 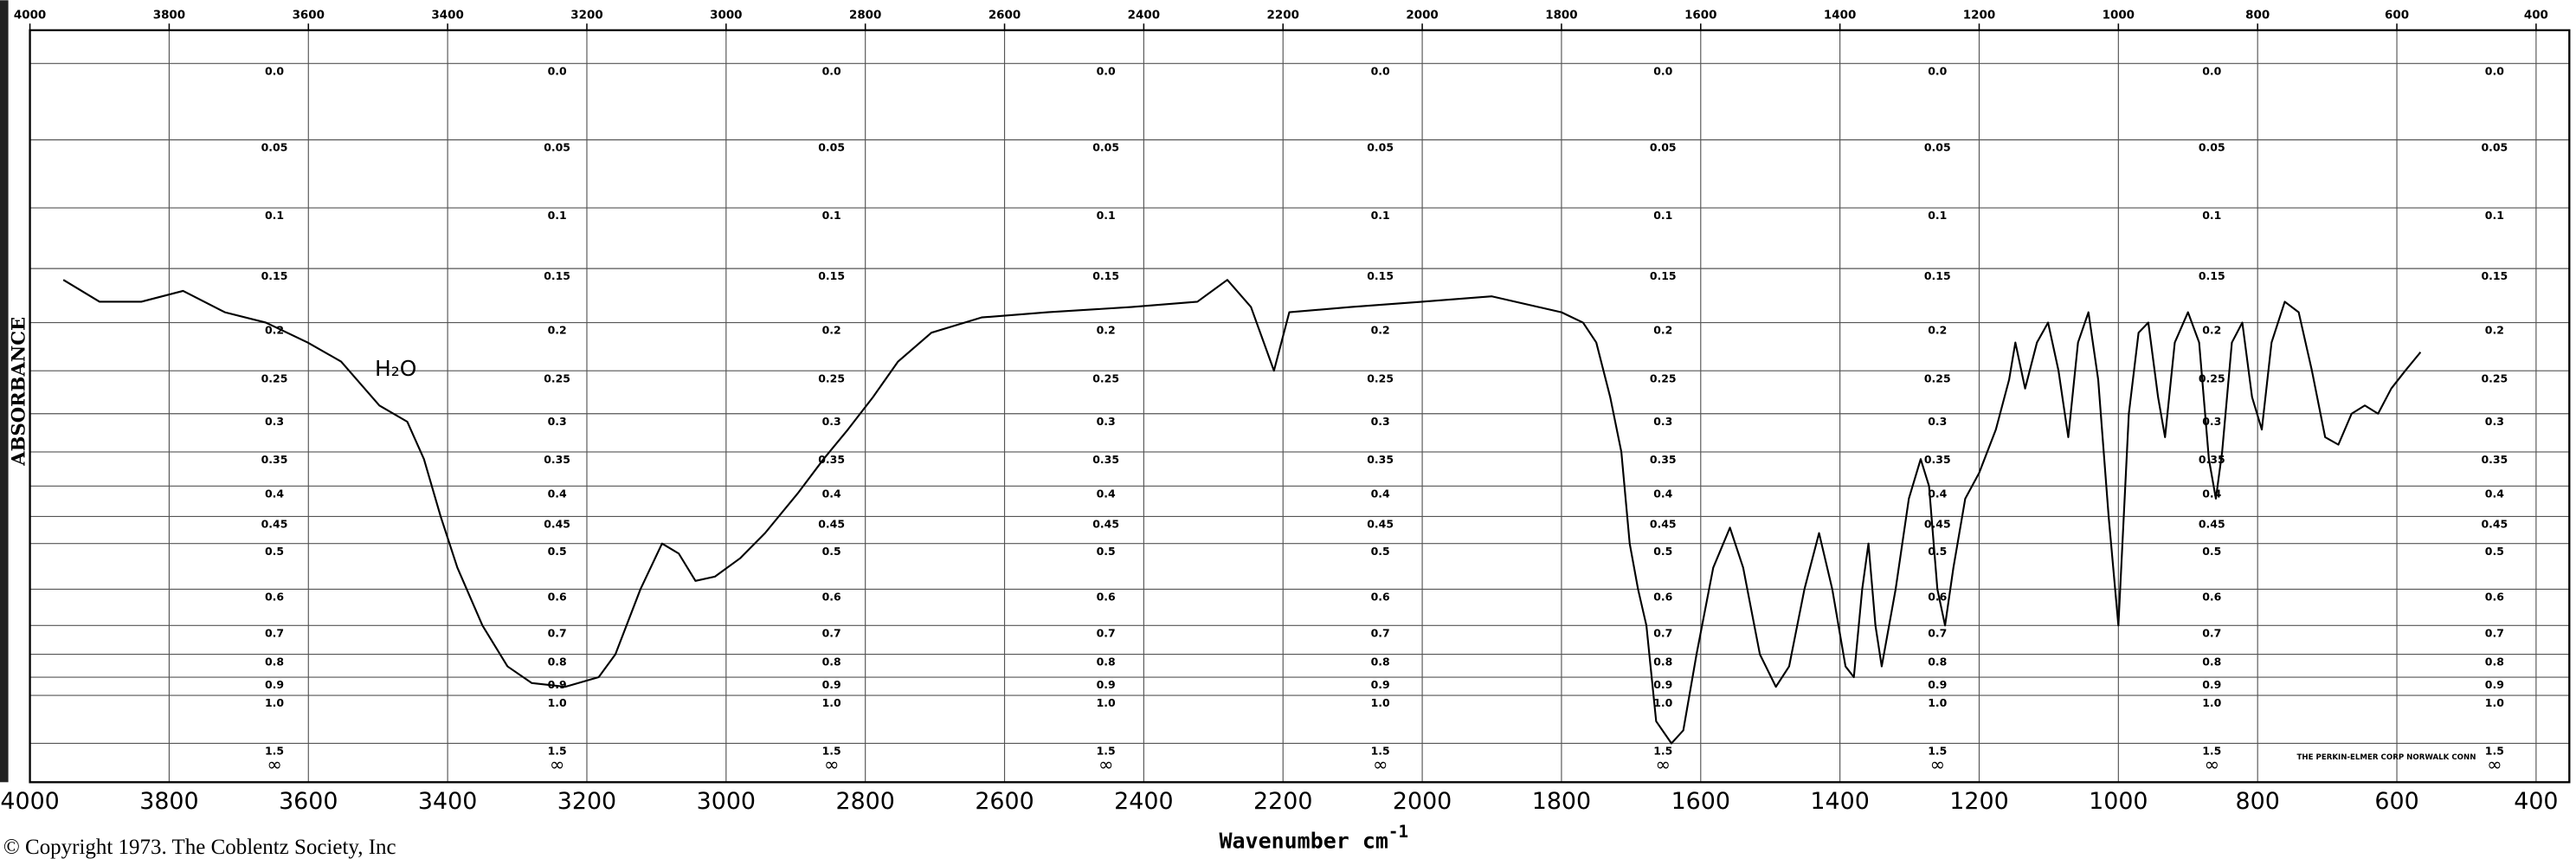 What do you see at coordinates (1561, 802) in the screenshot?
I see `x-tick-label: 1800` at bounding box center [1561, 802].